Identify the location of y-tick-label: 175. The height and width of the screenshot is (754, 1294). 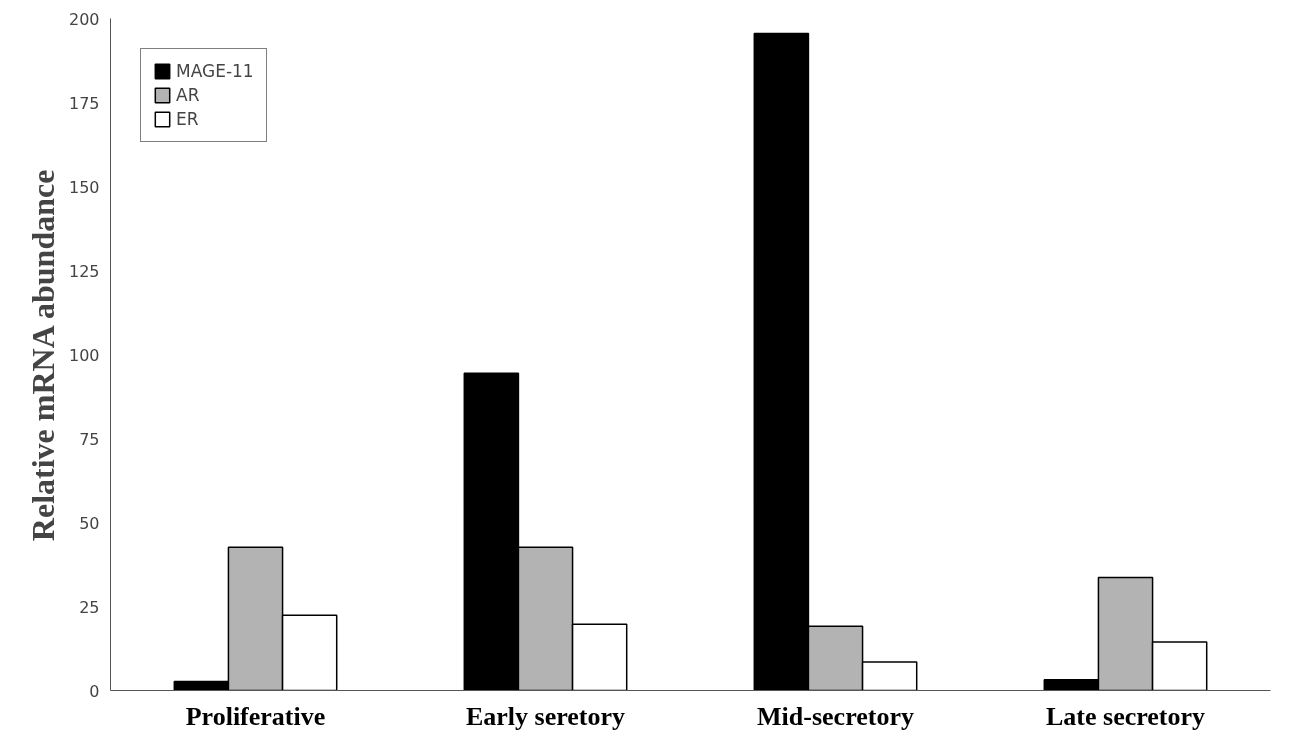
(84, 103).